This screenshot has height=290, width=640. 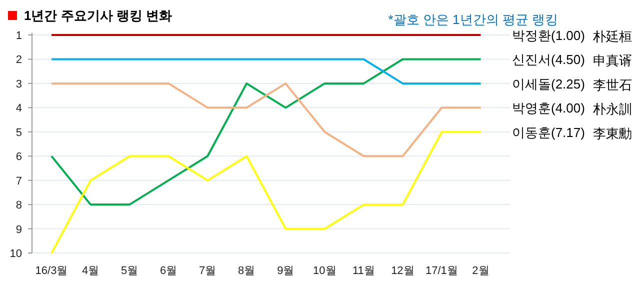 What do you see at coordinates (548, 35) in the screenshot?
I see `text: 박정환(1.00)` at bounding box center [548, 35].